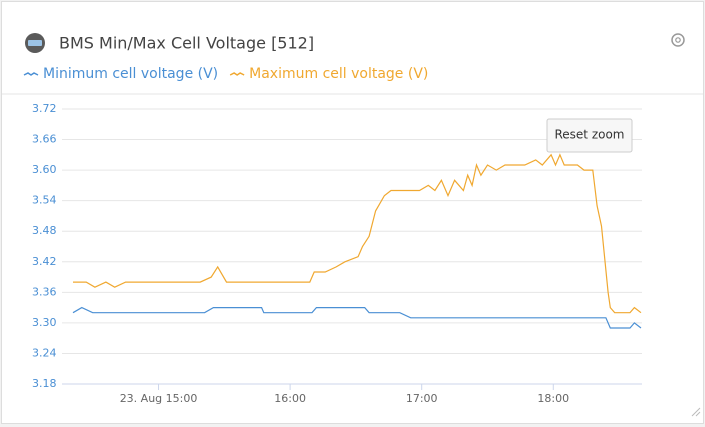  What do you see at coordinates (338, 74) in the screenshot?
I see `legend-label: Maximum cell voltage (V)` at bounding box center [338, 74].